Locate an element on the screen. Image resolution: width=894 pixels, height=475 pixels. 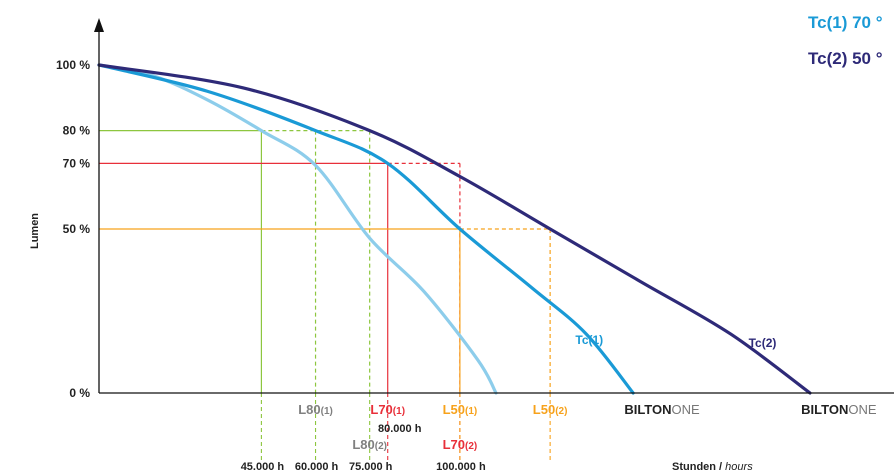
series-label: Tc(2) is located at coordinates (763, 343).